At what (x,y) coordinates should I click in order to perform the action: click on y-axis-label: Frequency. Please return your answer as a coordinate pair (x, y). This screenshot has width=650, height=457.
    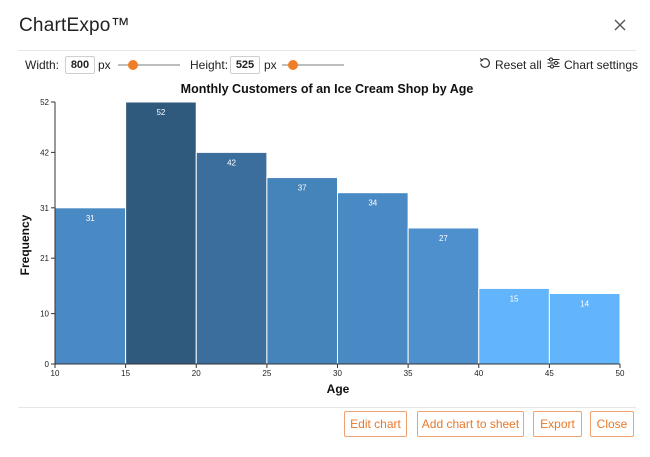
    Looking at the image, I should click on (25, 244).